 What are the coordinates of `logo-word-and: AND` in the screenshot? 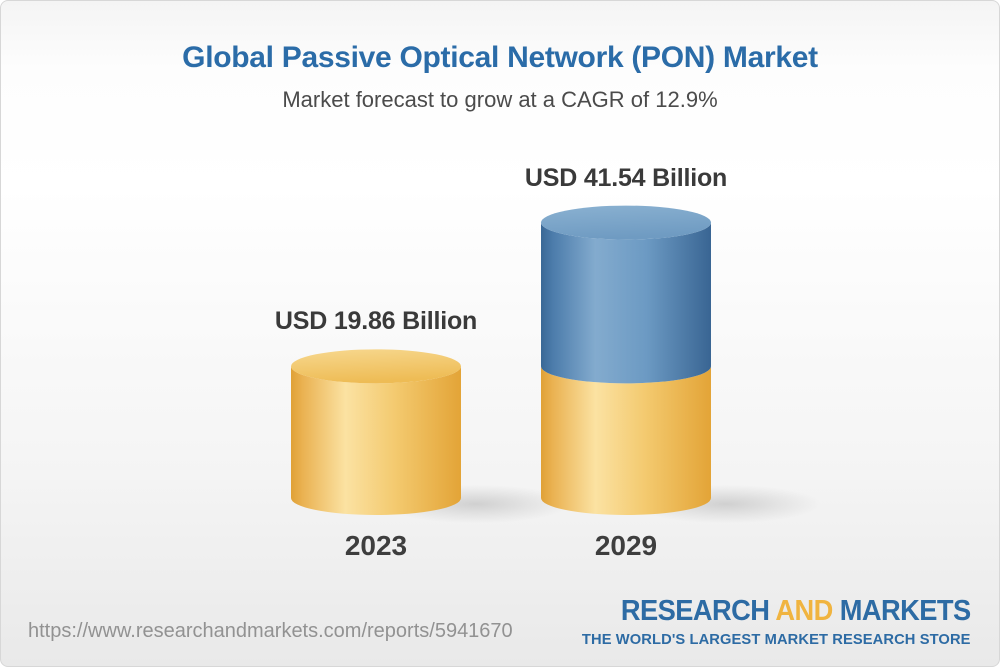 It's located at (804, 611).